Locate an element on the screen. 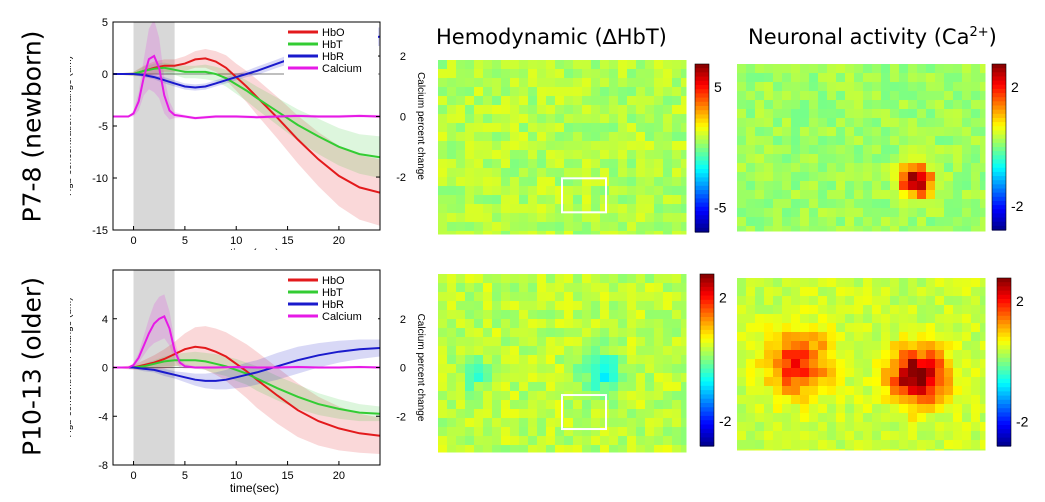 The height and width of the screenshot is (502, 1045). plot-area is located at coordinates (246, 367).